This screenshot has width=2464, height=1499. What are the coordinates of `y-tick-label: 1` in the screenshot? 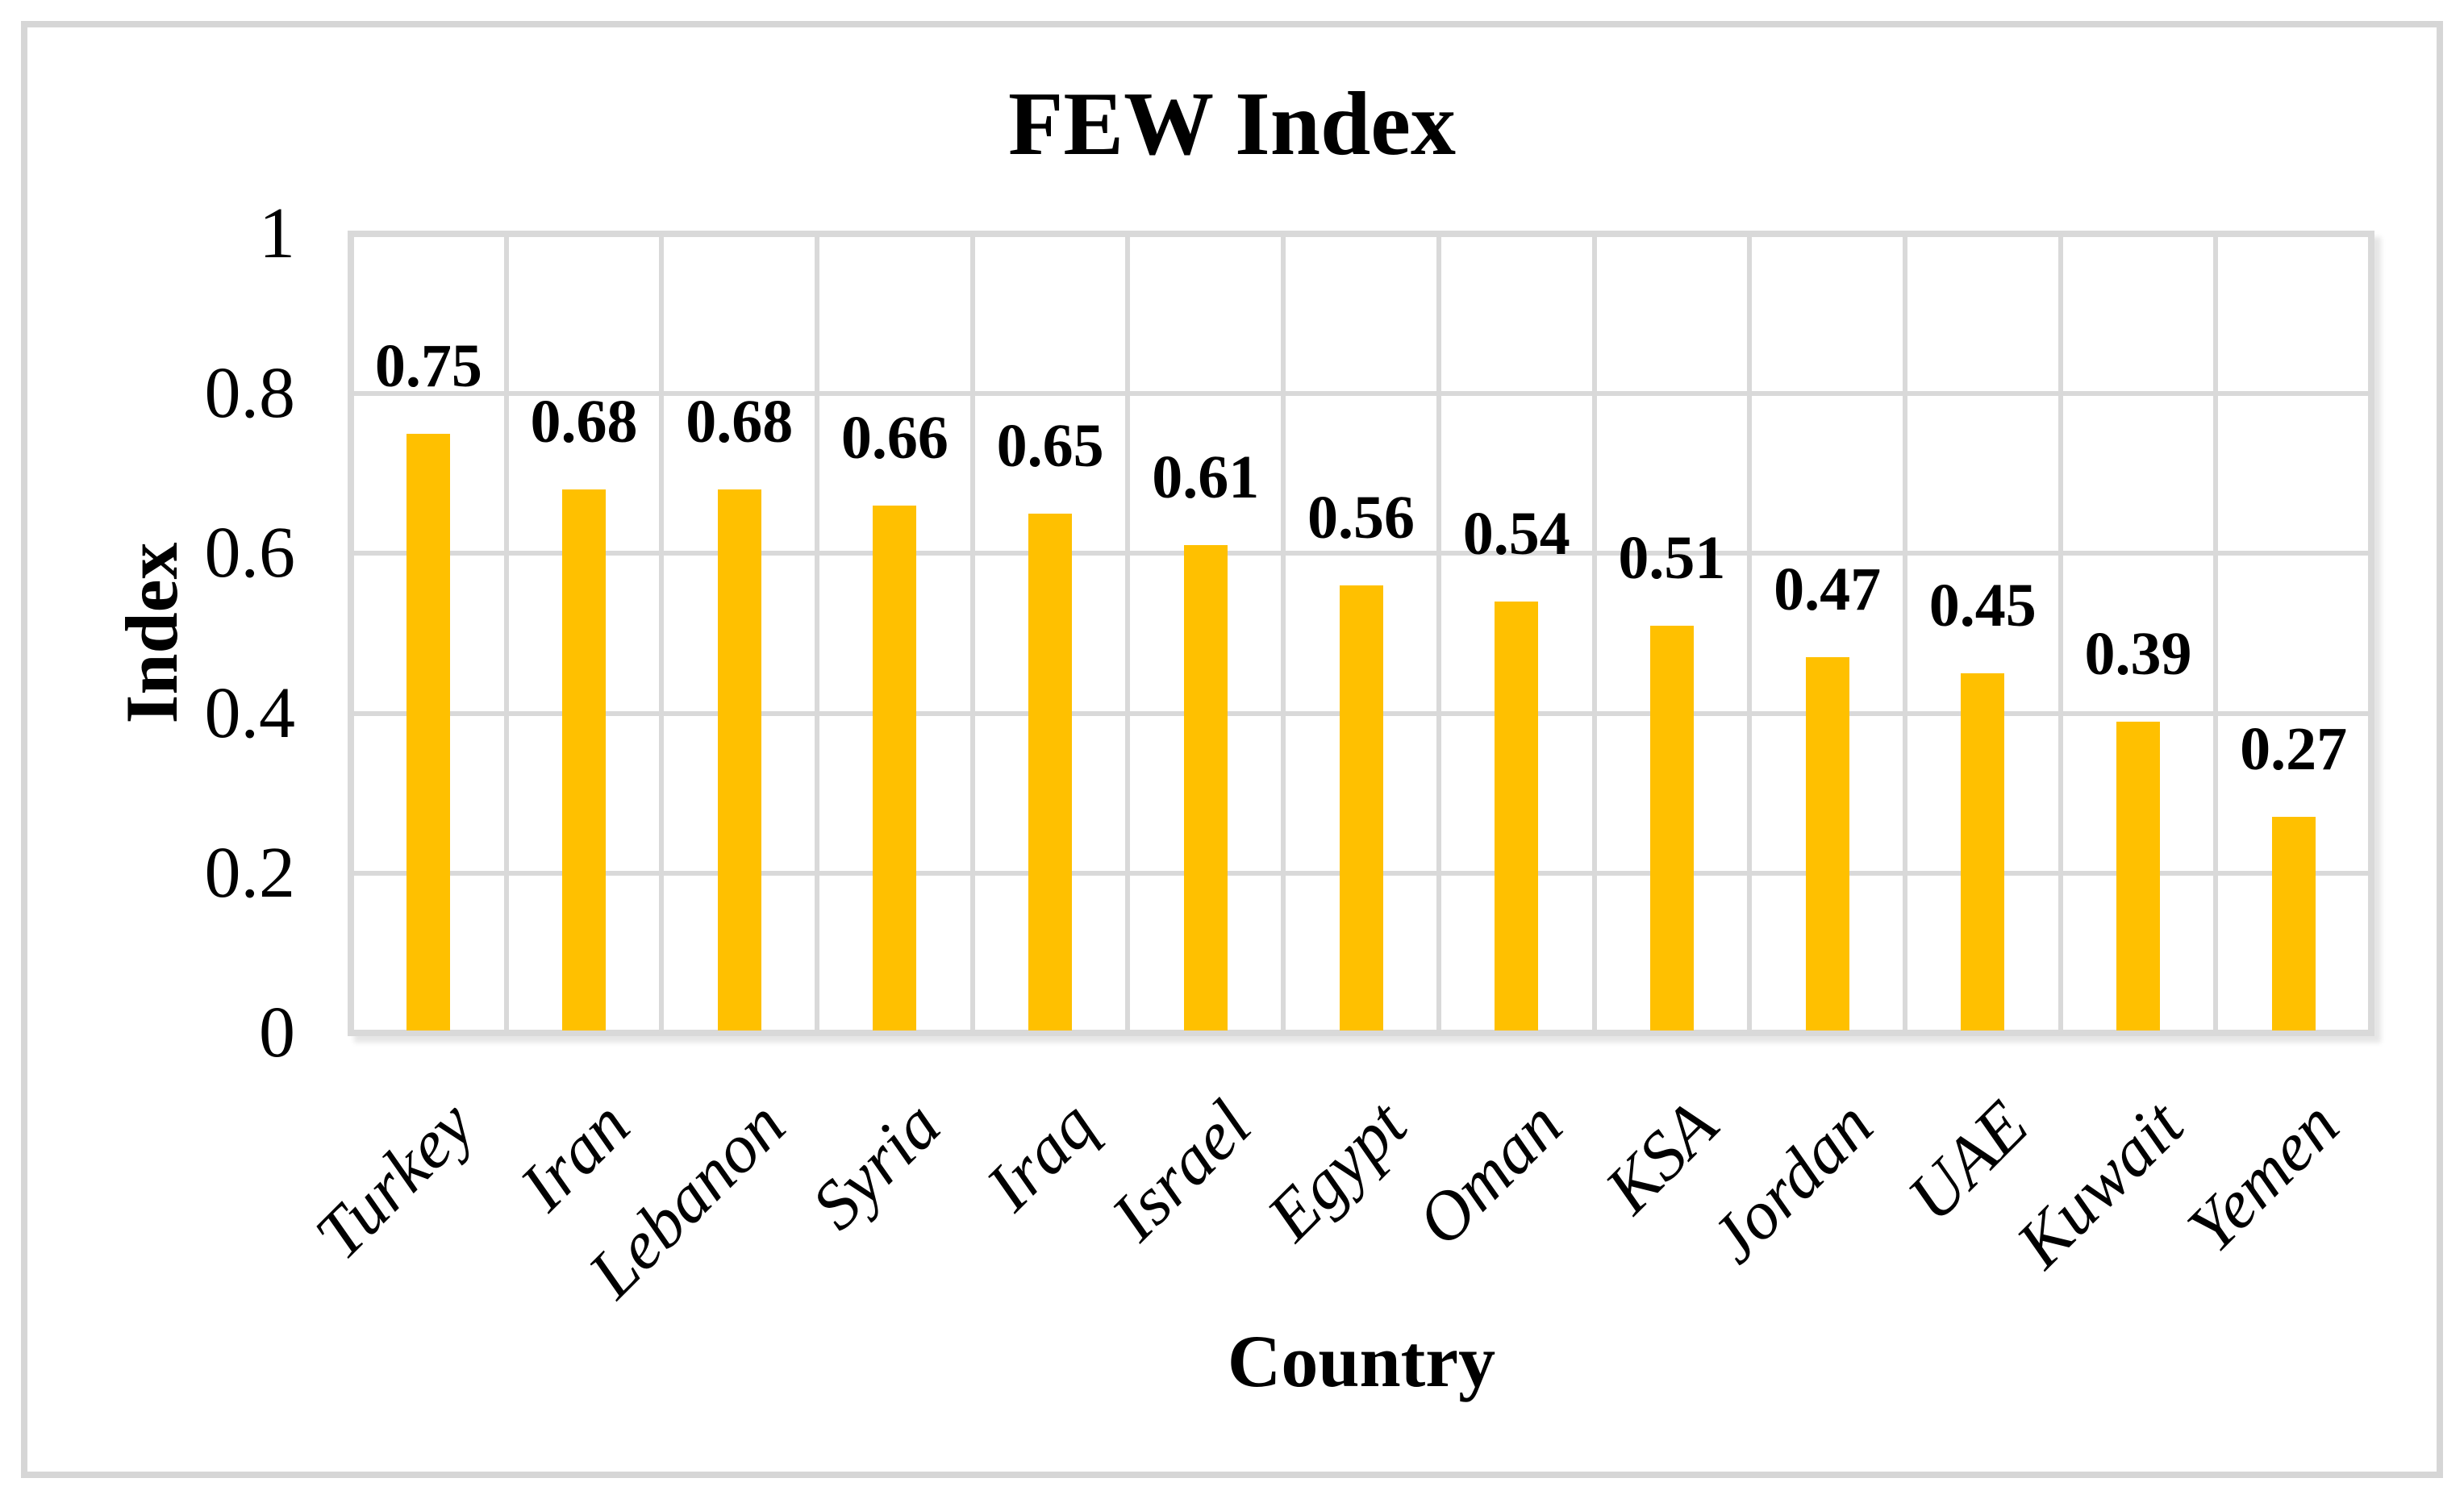 It's located at (277, 233).